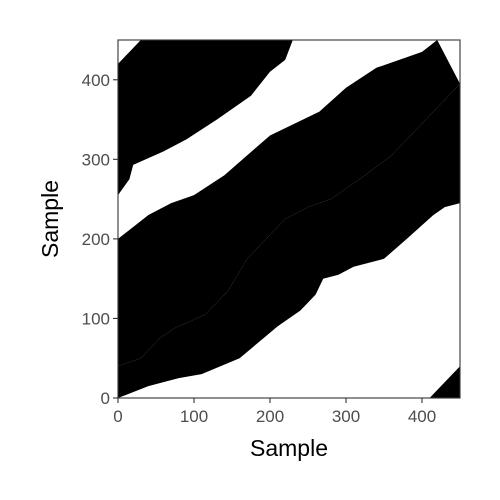  I want to click on recurrence-band-corner, so click(444, 382).